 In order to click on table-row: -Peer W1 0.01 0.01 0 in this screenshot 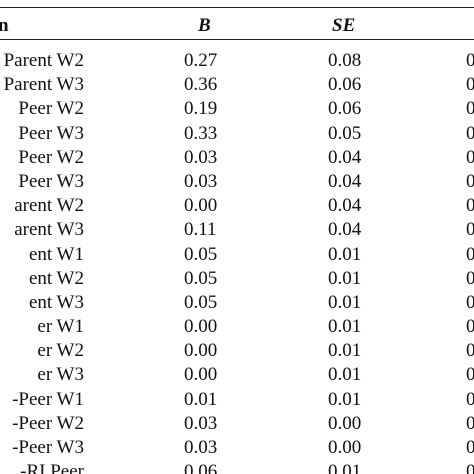, I will do `click(237, 400)`.